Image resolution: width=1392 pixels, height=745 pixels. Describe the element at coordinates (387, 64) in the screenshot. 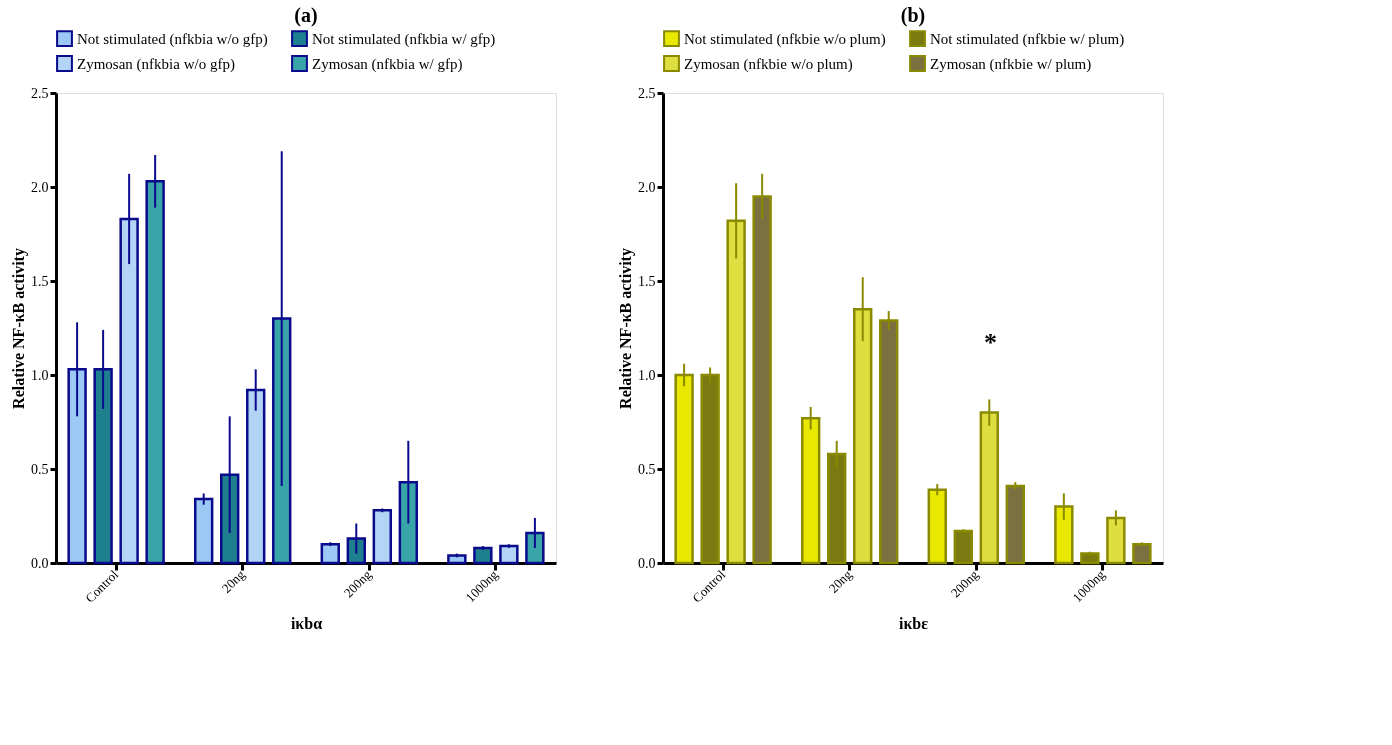

I see `legend-label: Zymosan (nfkbia w/ gfp)` at that location.